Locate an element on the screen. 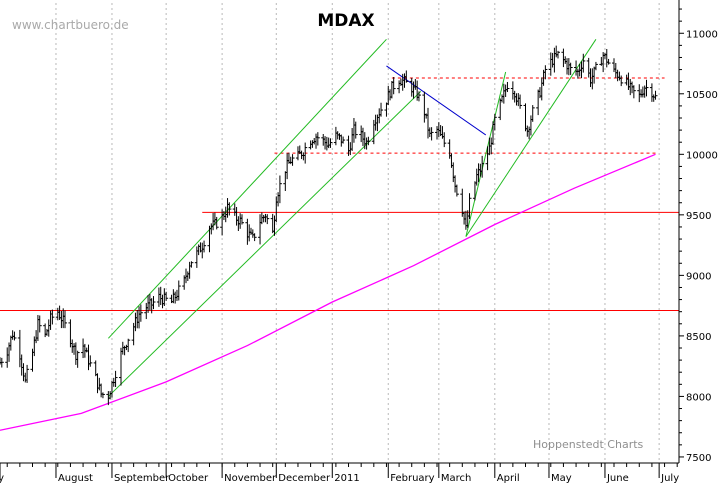  month-label: September is located at coordinates (142, 478).